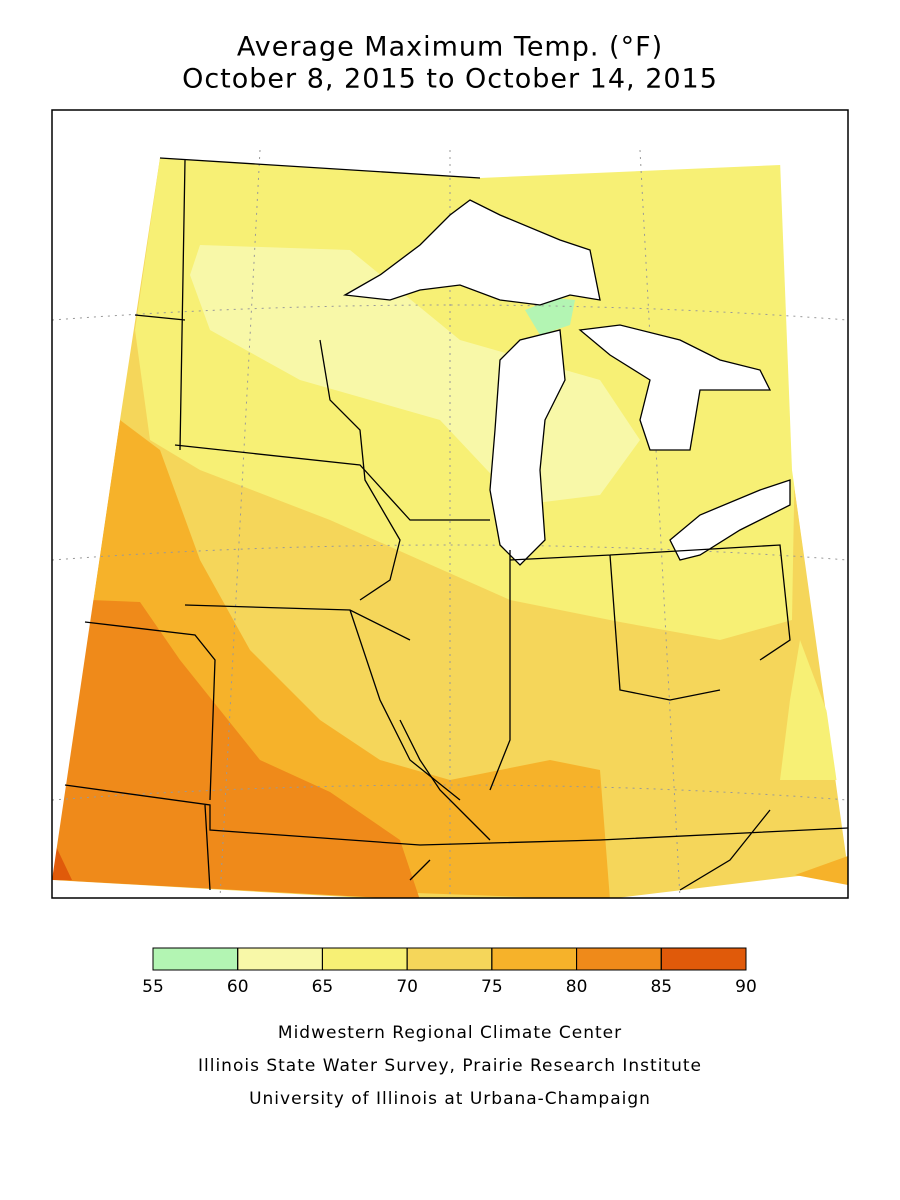 Image resolution: width=900 pixels, height=1200 pixels. I want to click on legend-tick-label: 90, so click(746, 987).